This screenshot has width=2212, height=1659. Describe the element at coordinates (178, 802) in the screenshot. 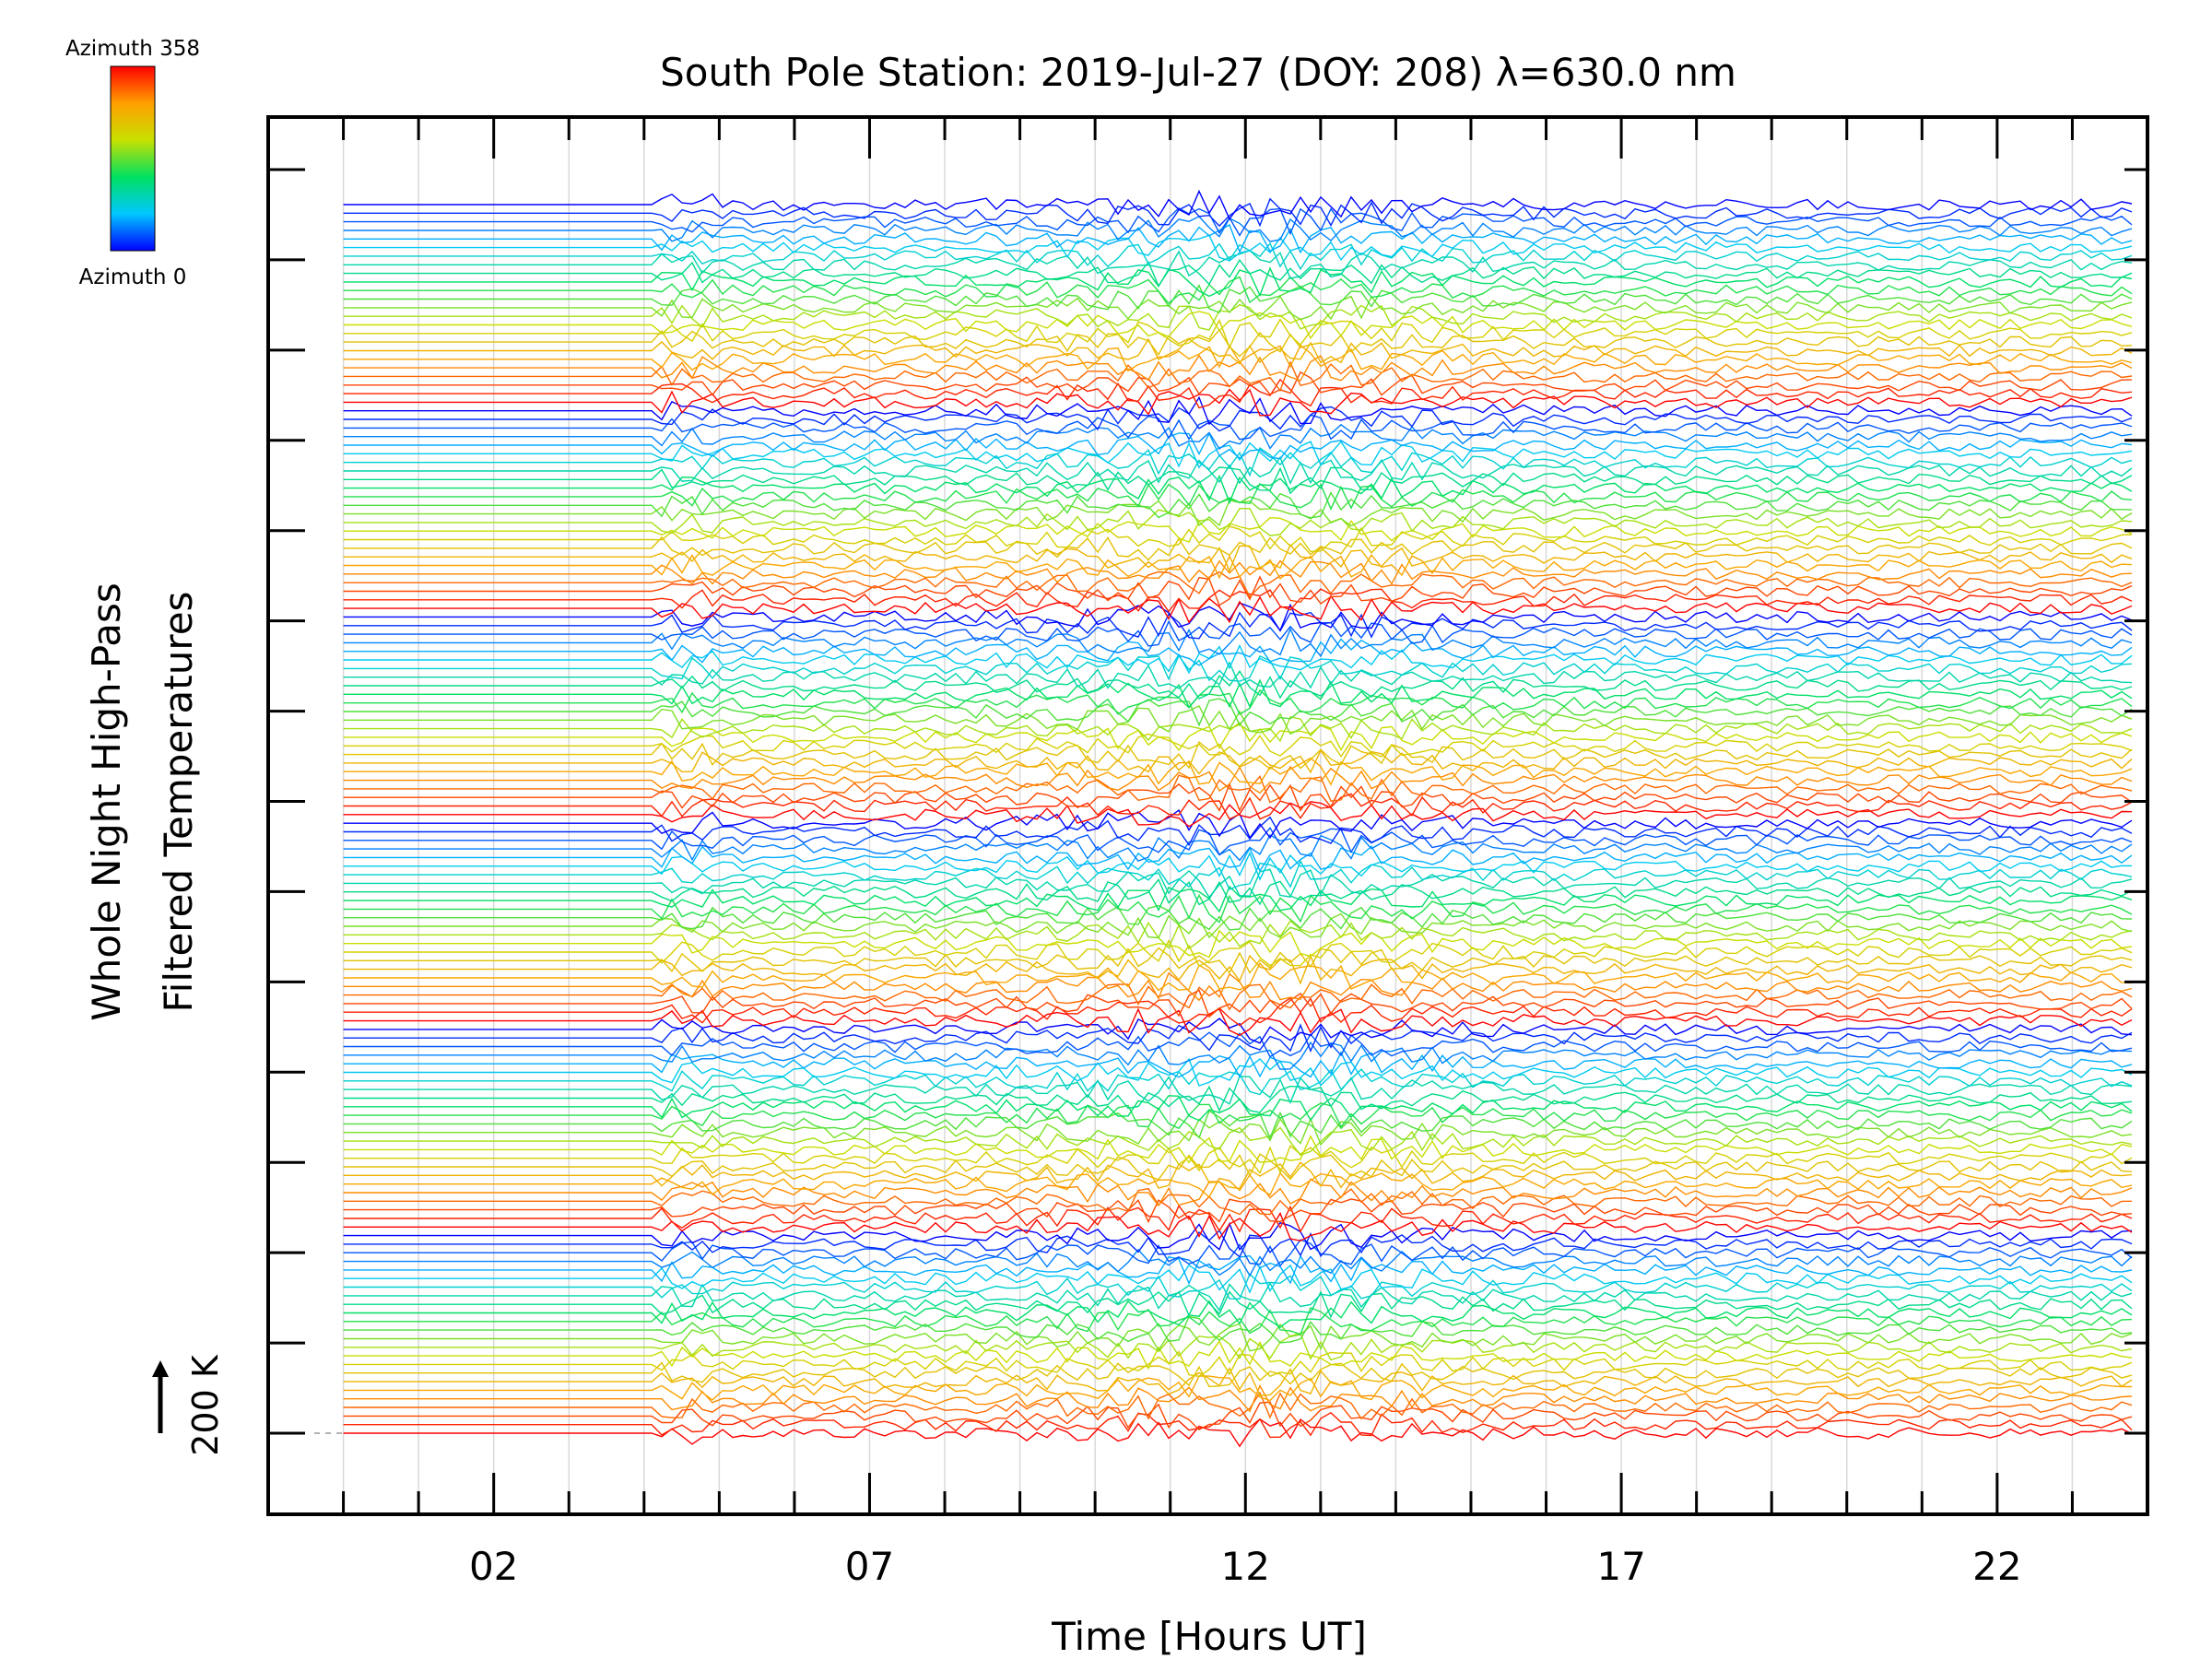

I see `y-axis-label-line-2: Filtered Temperatures` at that location.